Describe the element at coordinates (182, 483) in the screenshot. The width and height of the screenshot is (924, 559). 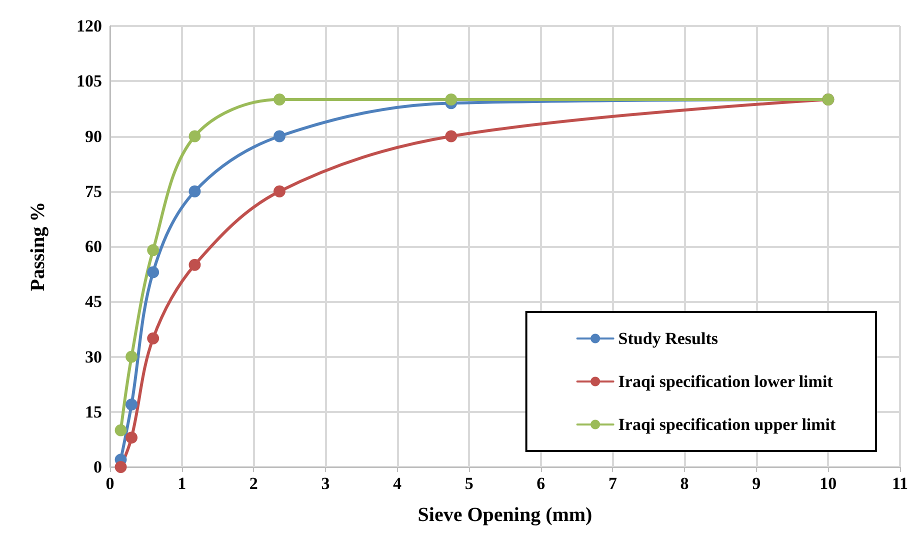
I see `x-tick-label: 1` at that location.